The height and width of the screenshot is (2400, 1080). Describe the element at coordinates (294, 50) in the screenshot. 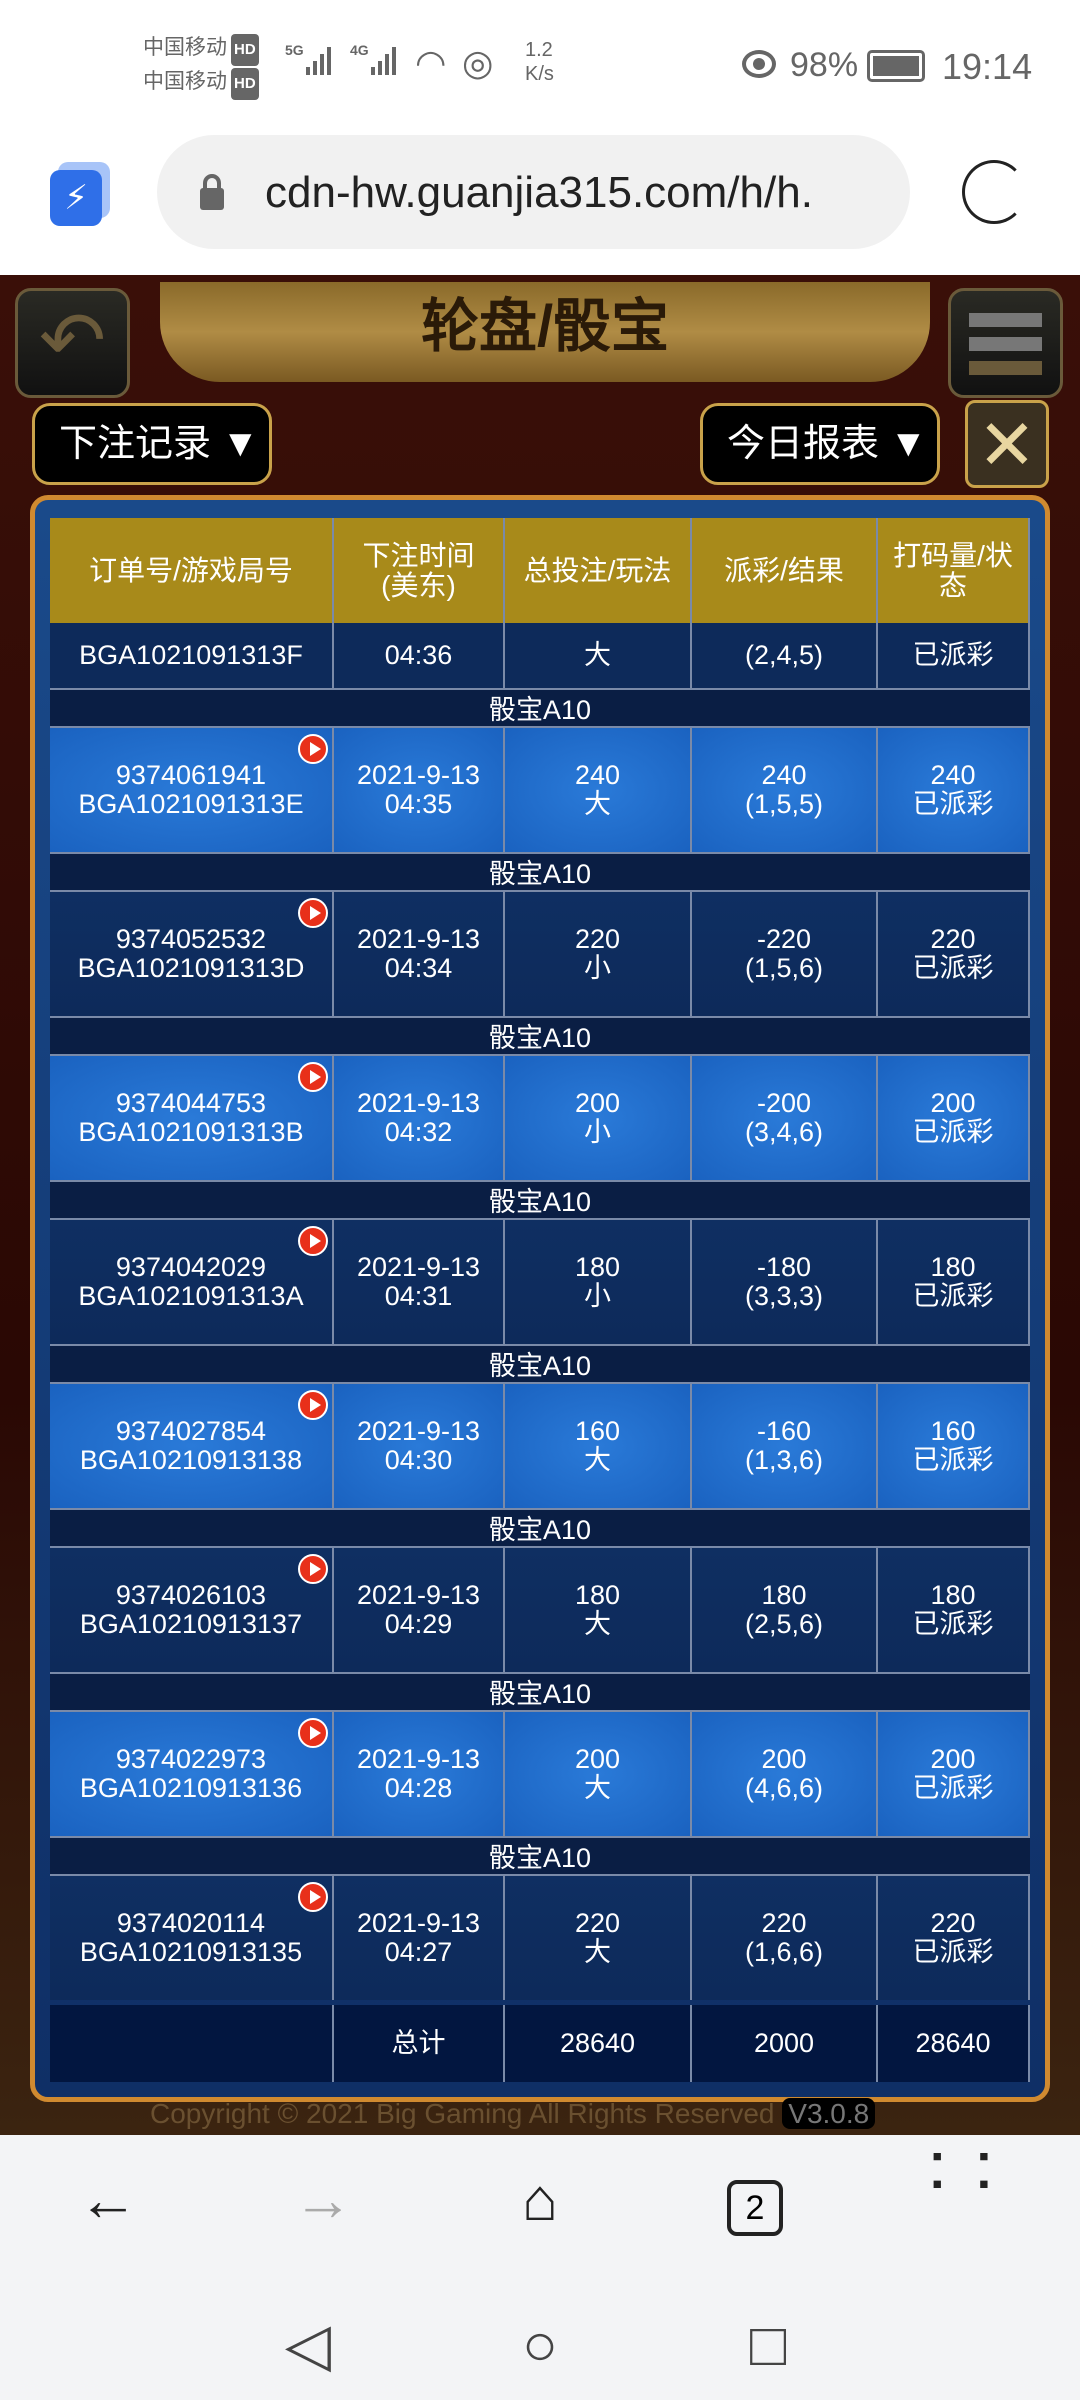

I see `5g-label: 5G` at that location.